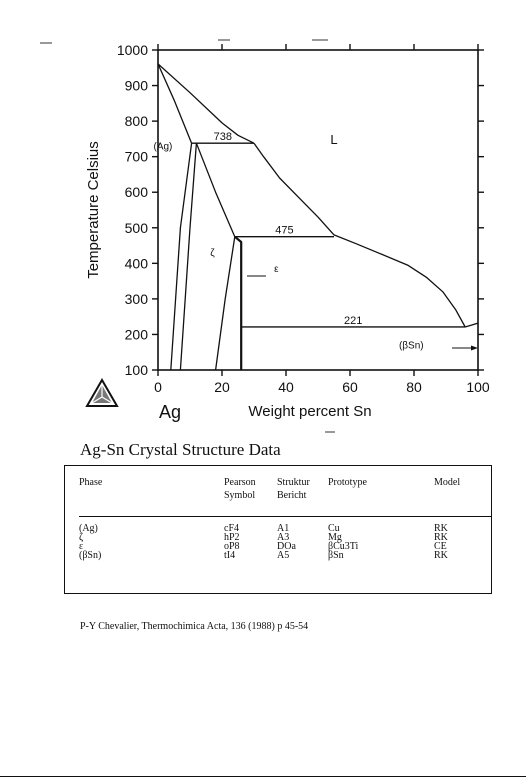 The width and height of the screenshot is (526, 780). I want to click on y-tick-label: 300, so click(137, 299).